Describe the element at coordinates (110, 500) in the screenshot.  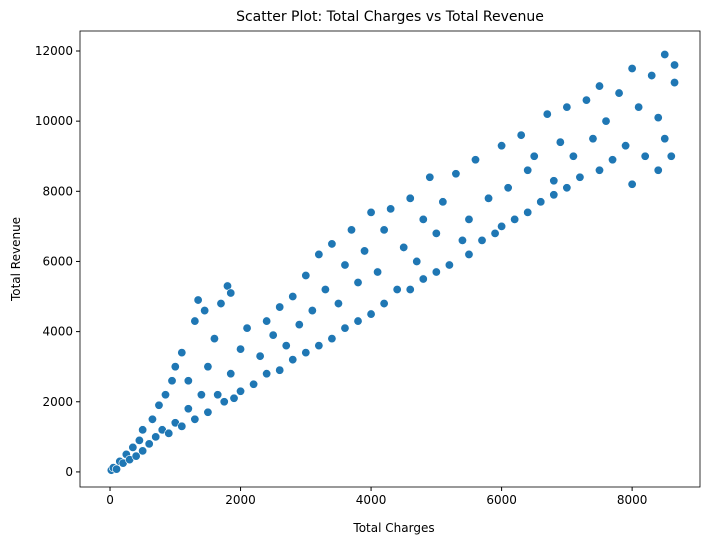
I see `x-tick-label: 0` at that location.